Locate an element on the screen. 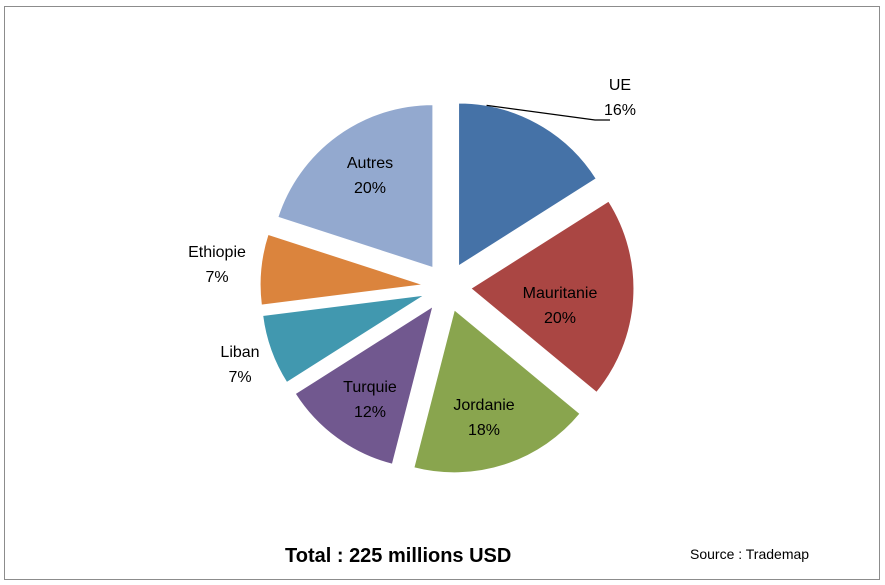  pie-slice-mauritanie is located at coordinates (552, 297).